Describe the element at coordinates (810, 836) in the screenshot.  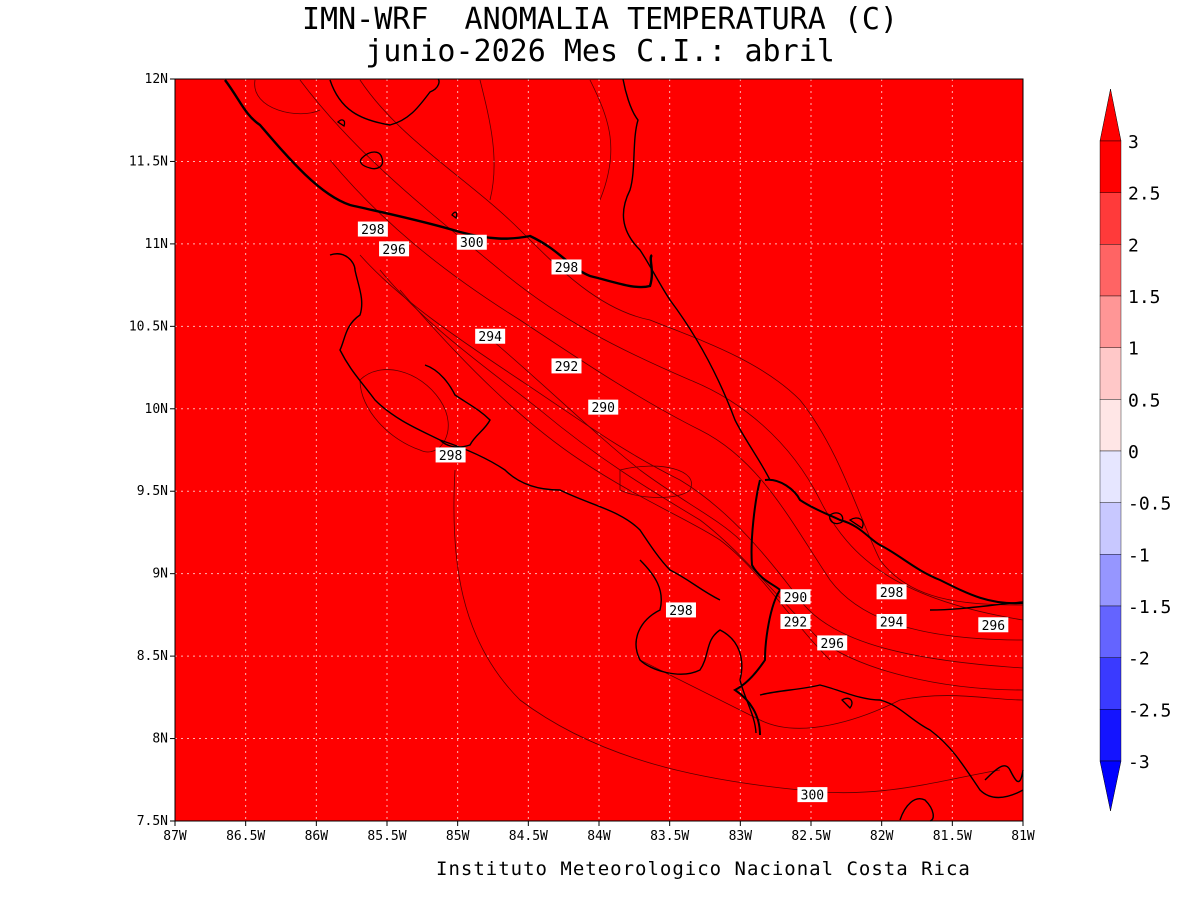
I see `lon-tick-label: 82.5W` at that location.